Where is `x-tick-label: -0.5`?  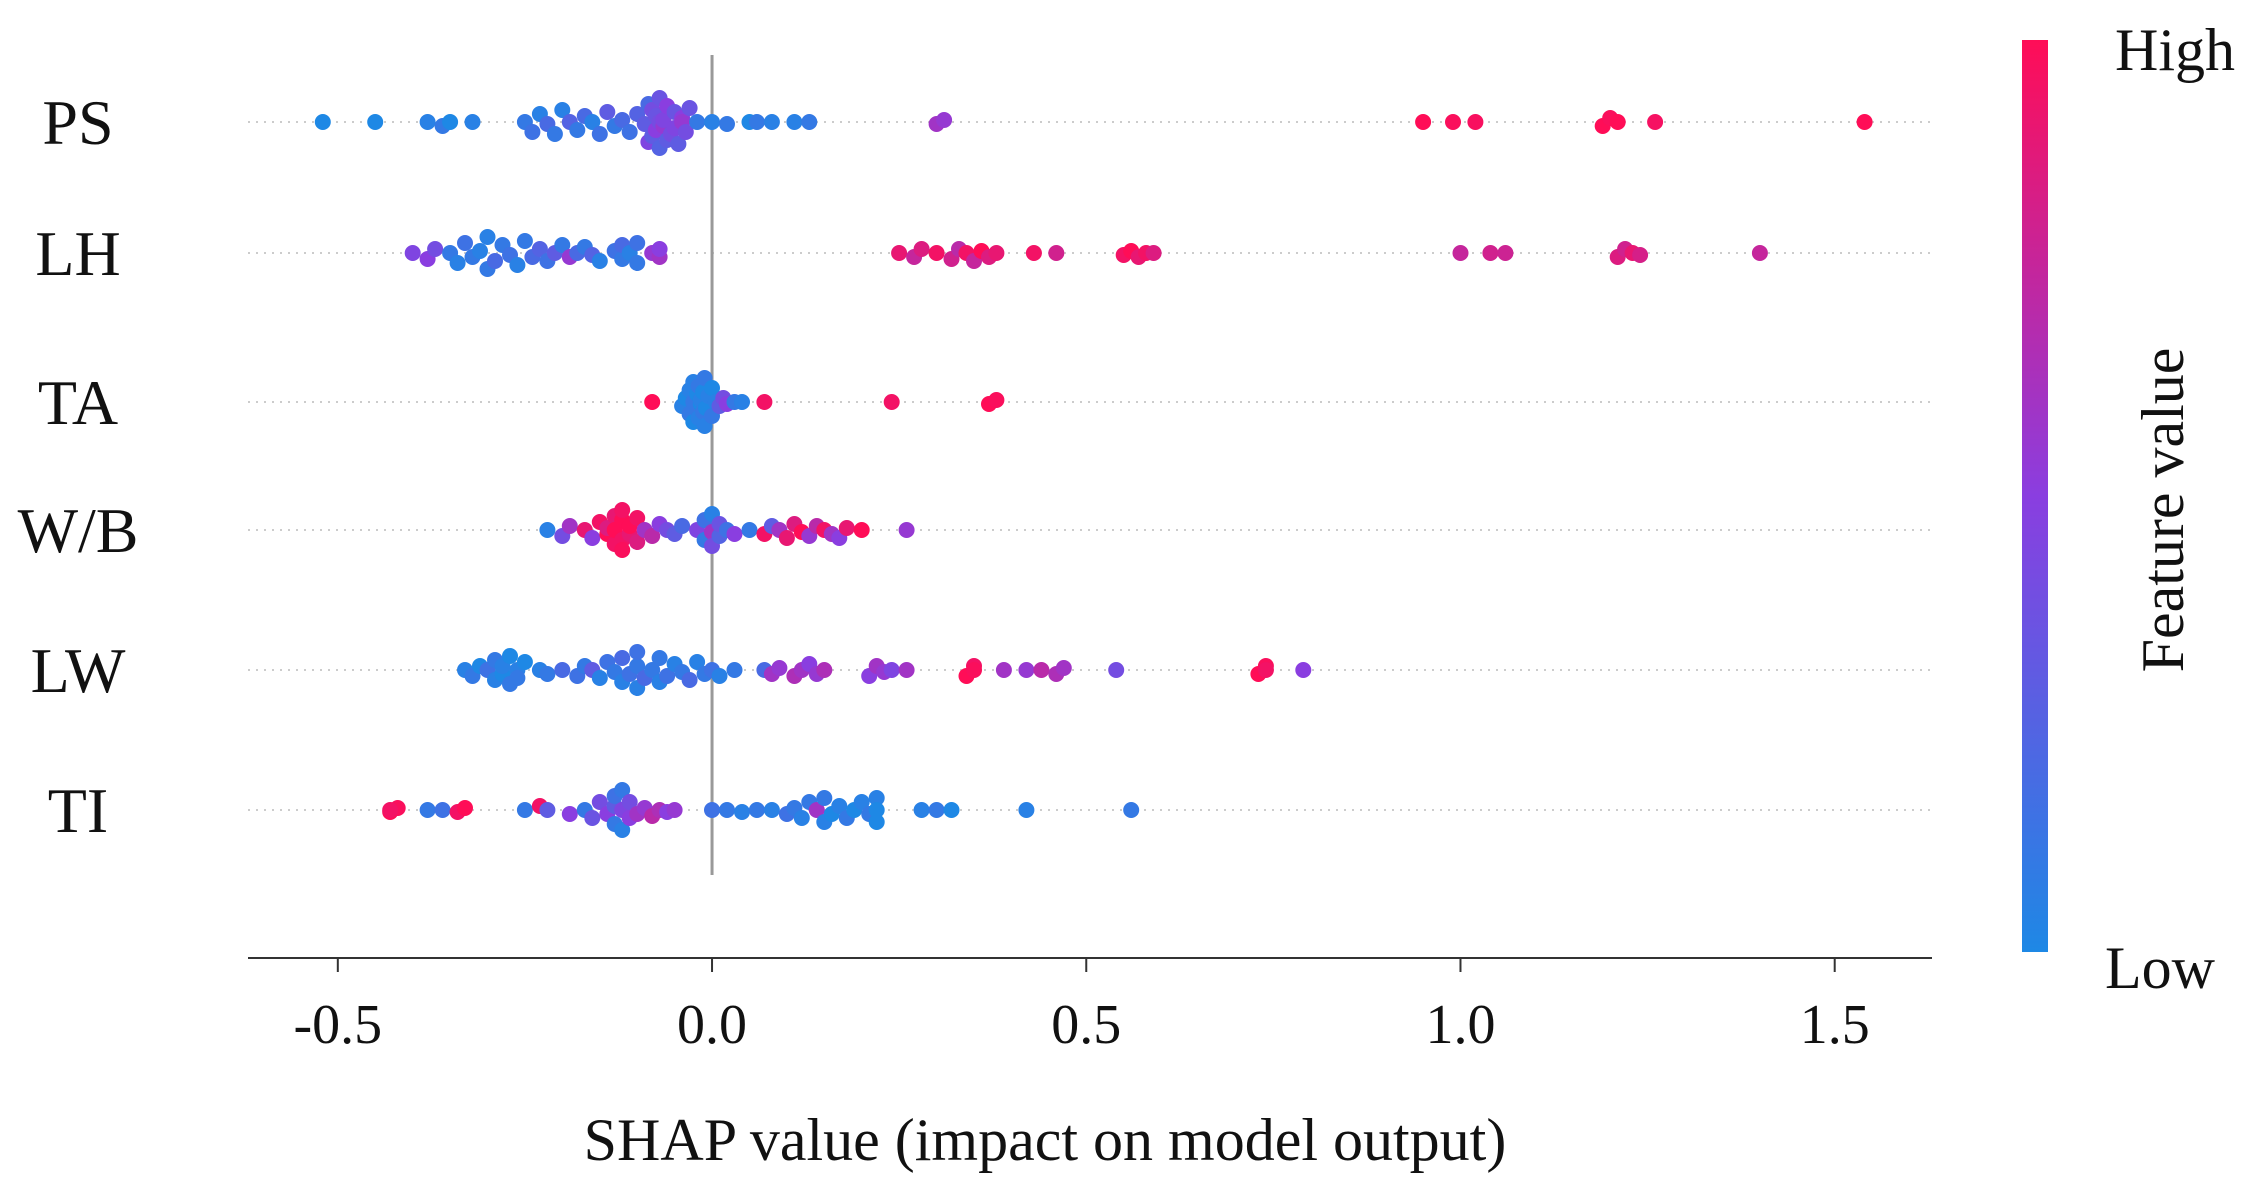
x-tick-label: -0.5 is located at coordinates (337, 1025).